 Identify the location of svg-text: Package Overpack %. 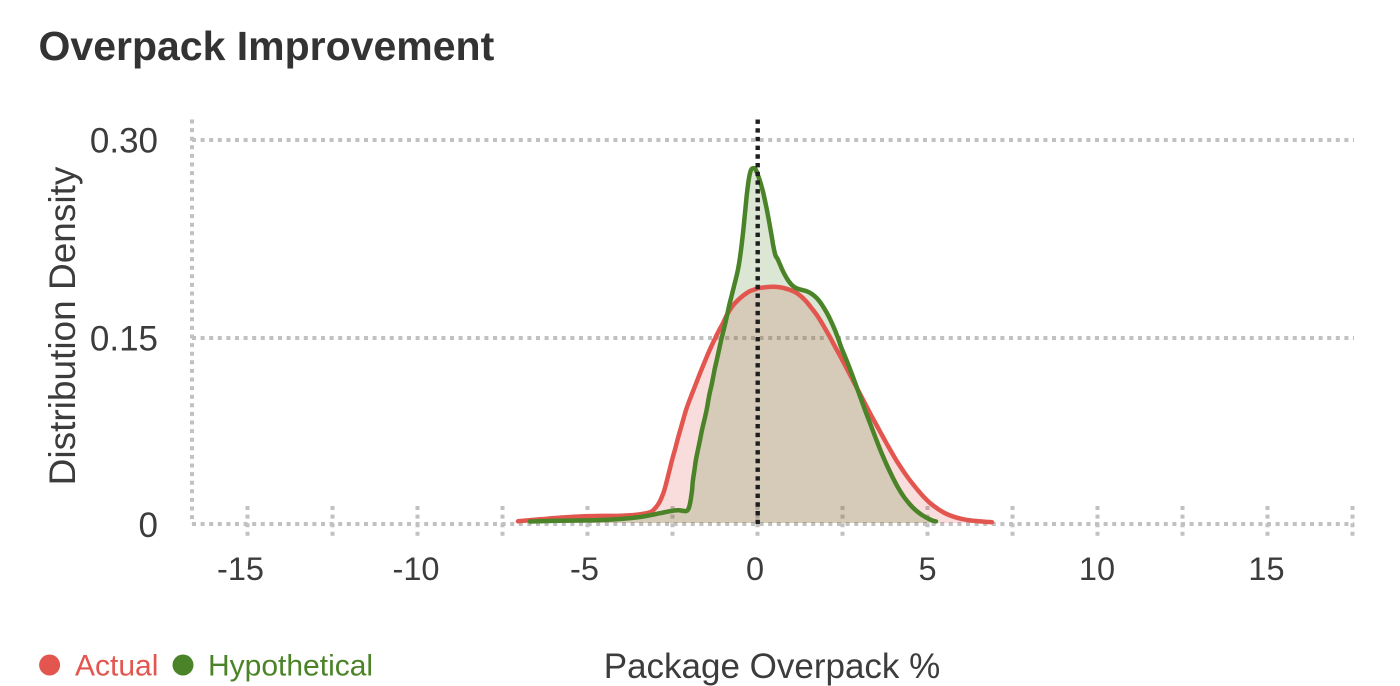
(772, 666).